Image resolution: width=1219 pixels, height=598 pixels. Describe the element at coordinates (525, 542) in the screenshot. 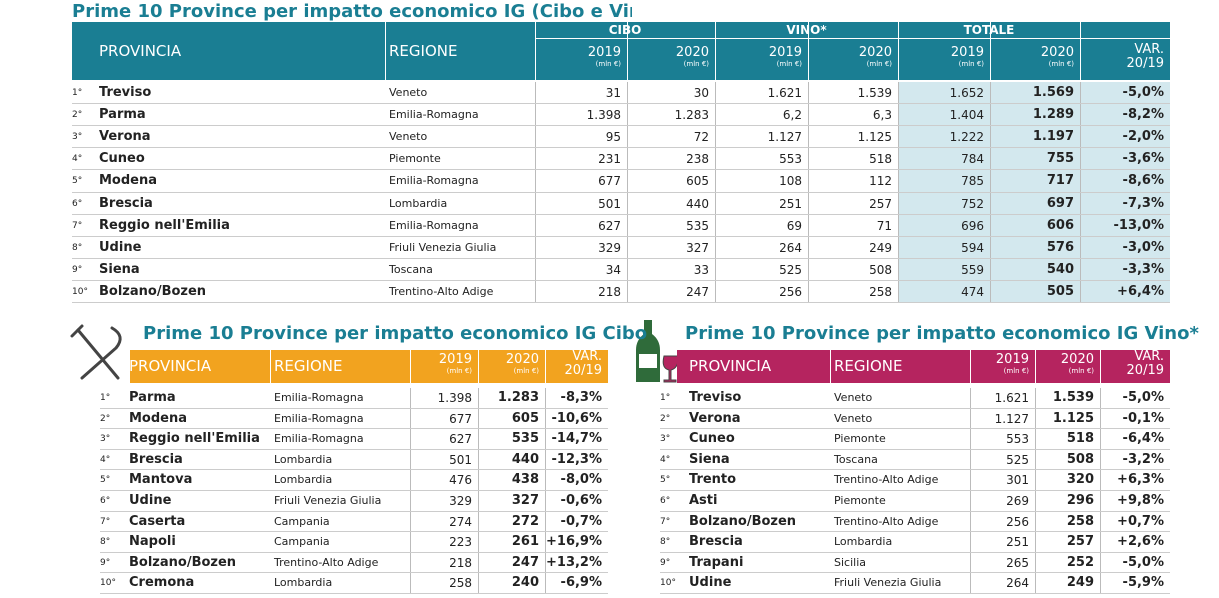

I see `value: 261` at that location.